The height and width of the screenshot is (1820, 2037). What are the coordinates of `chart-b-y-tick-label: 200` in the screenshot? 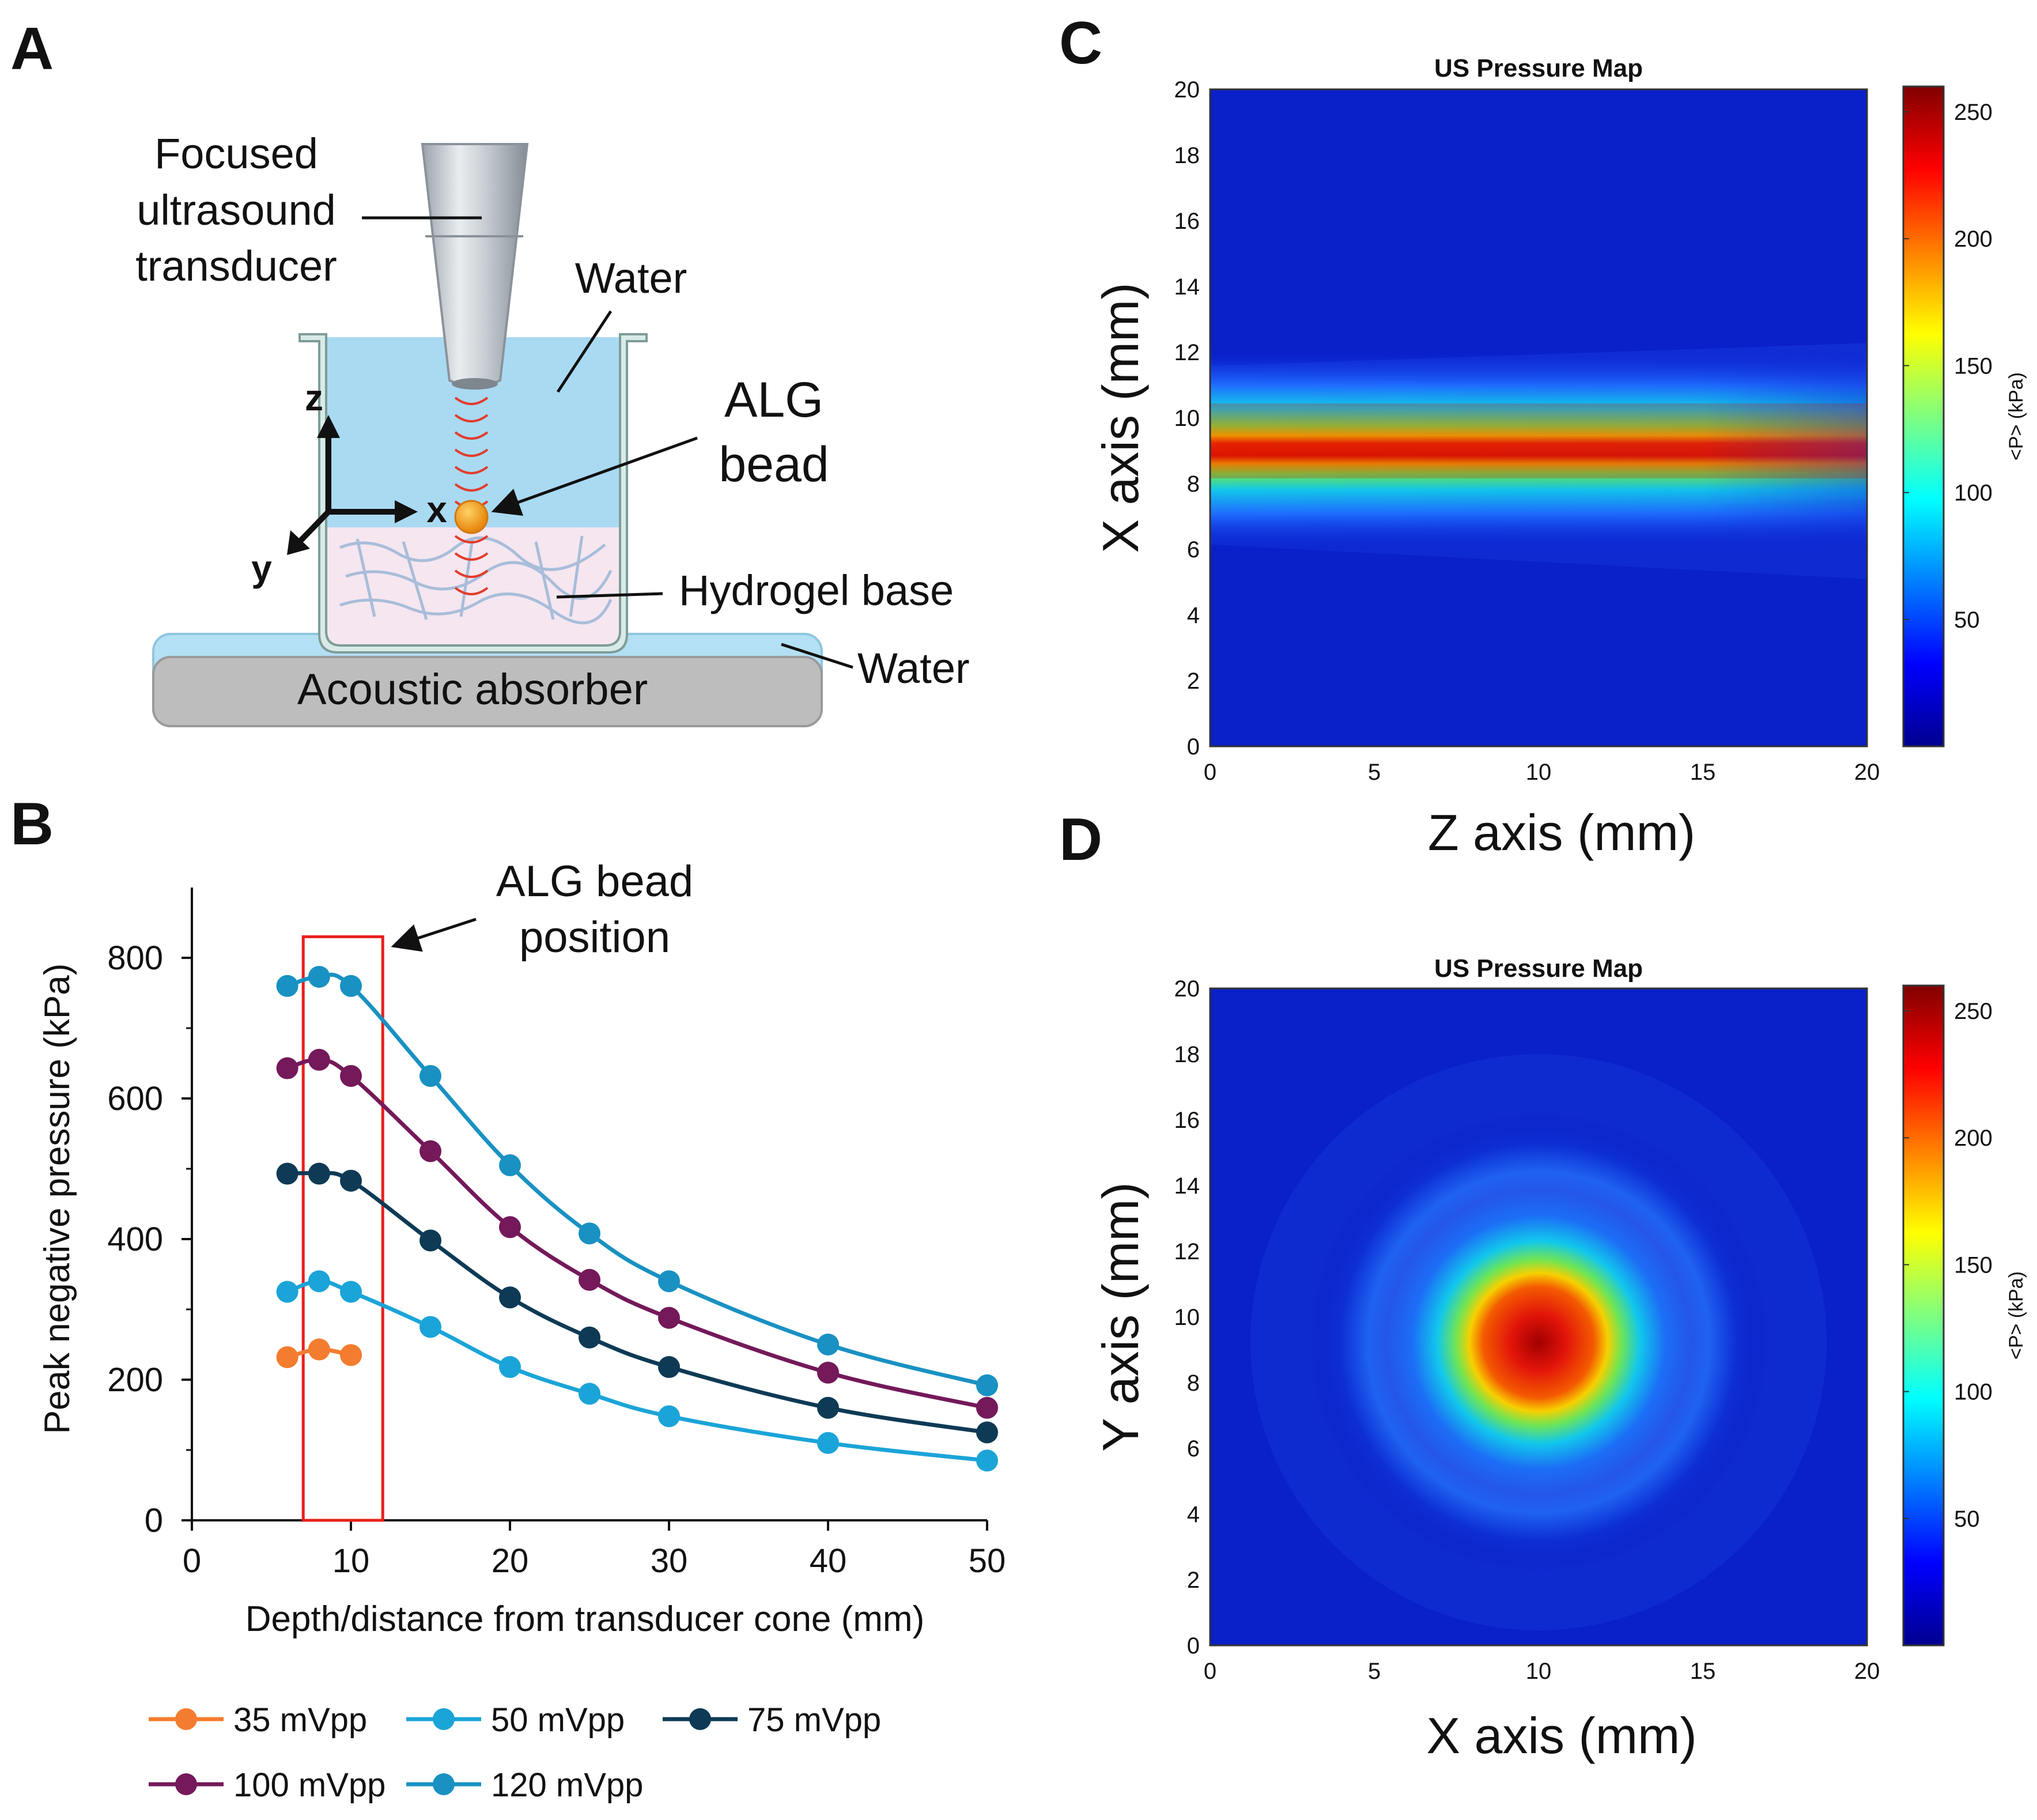 It's located at (135, 1380).